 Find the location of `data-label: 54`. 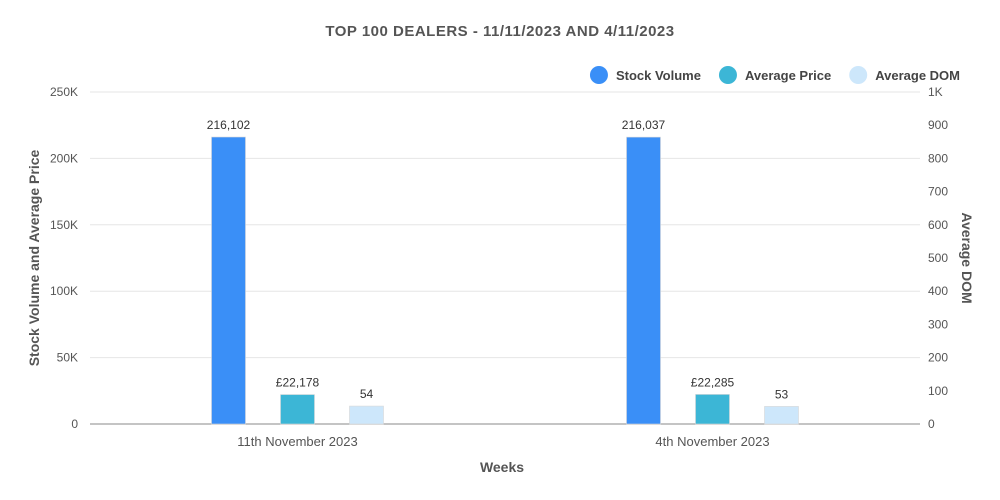

data-label: 54 is located at coordinates (367, 394).